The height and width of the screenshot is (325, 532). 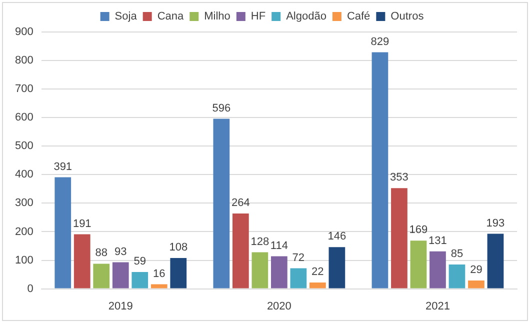 I want to click on data-label: 85, so click(x=457, y=254).